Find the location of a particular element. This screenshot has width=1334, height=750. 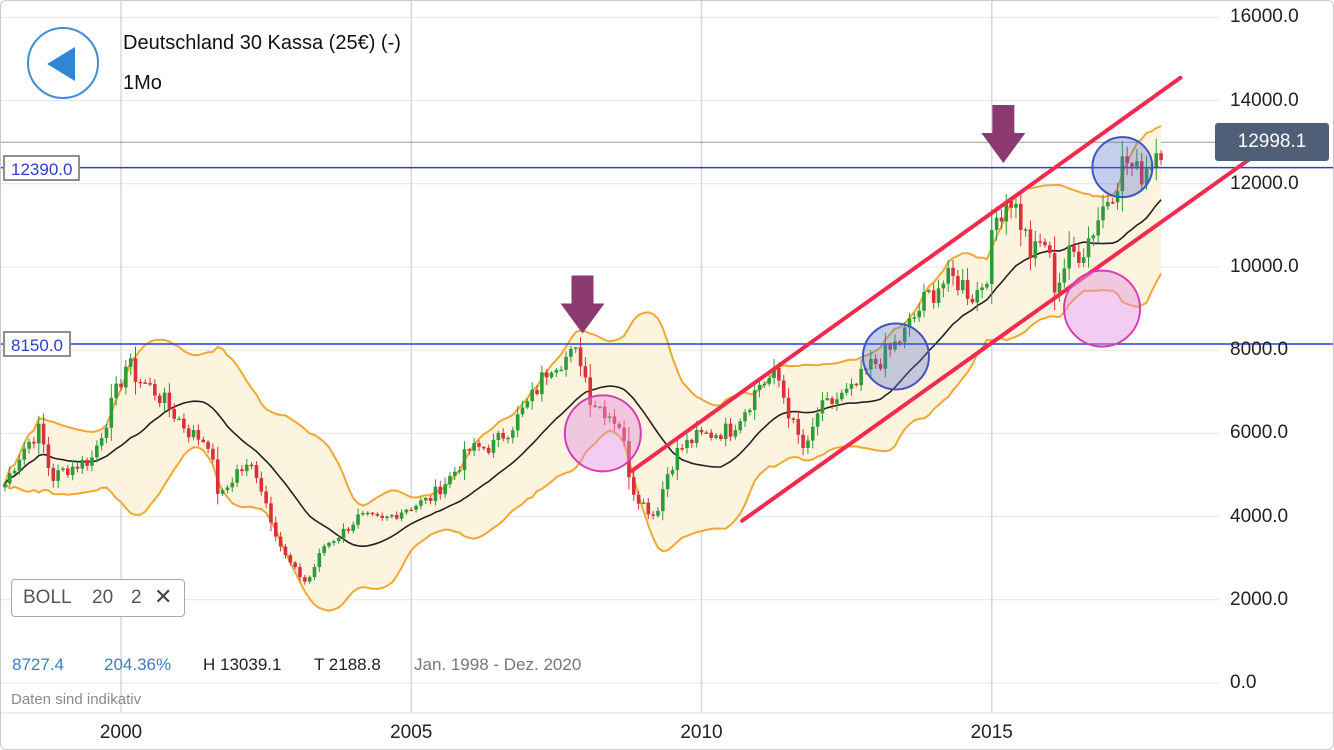

level-label-lower: 8150.0 is located at coordinates (37, 344).